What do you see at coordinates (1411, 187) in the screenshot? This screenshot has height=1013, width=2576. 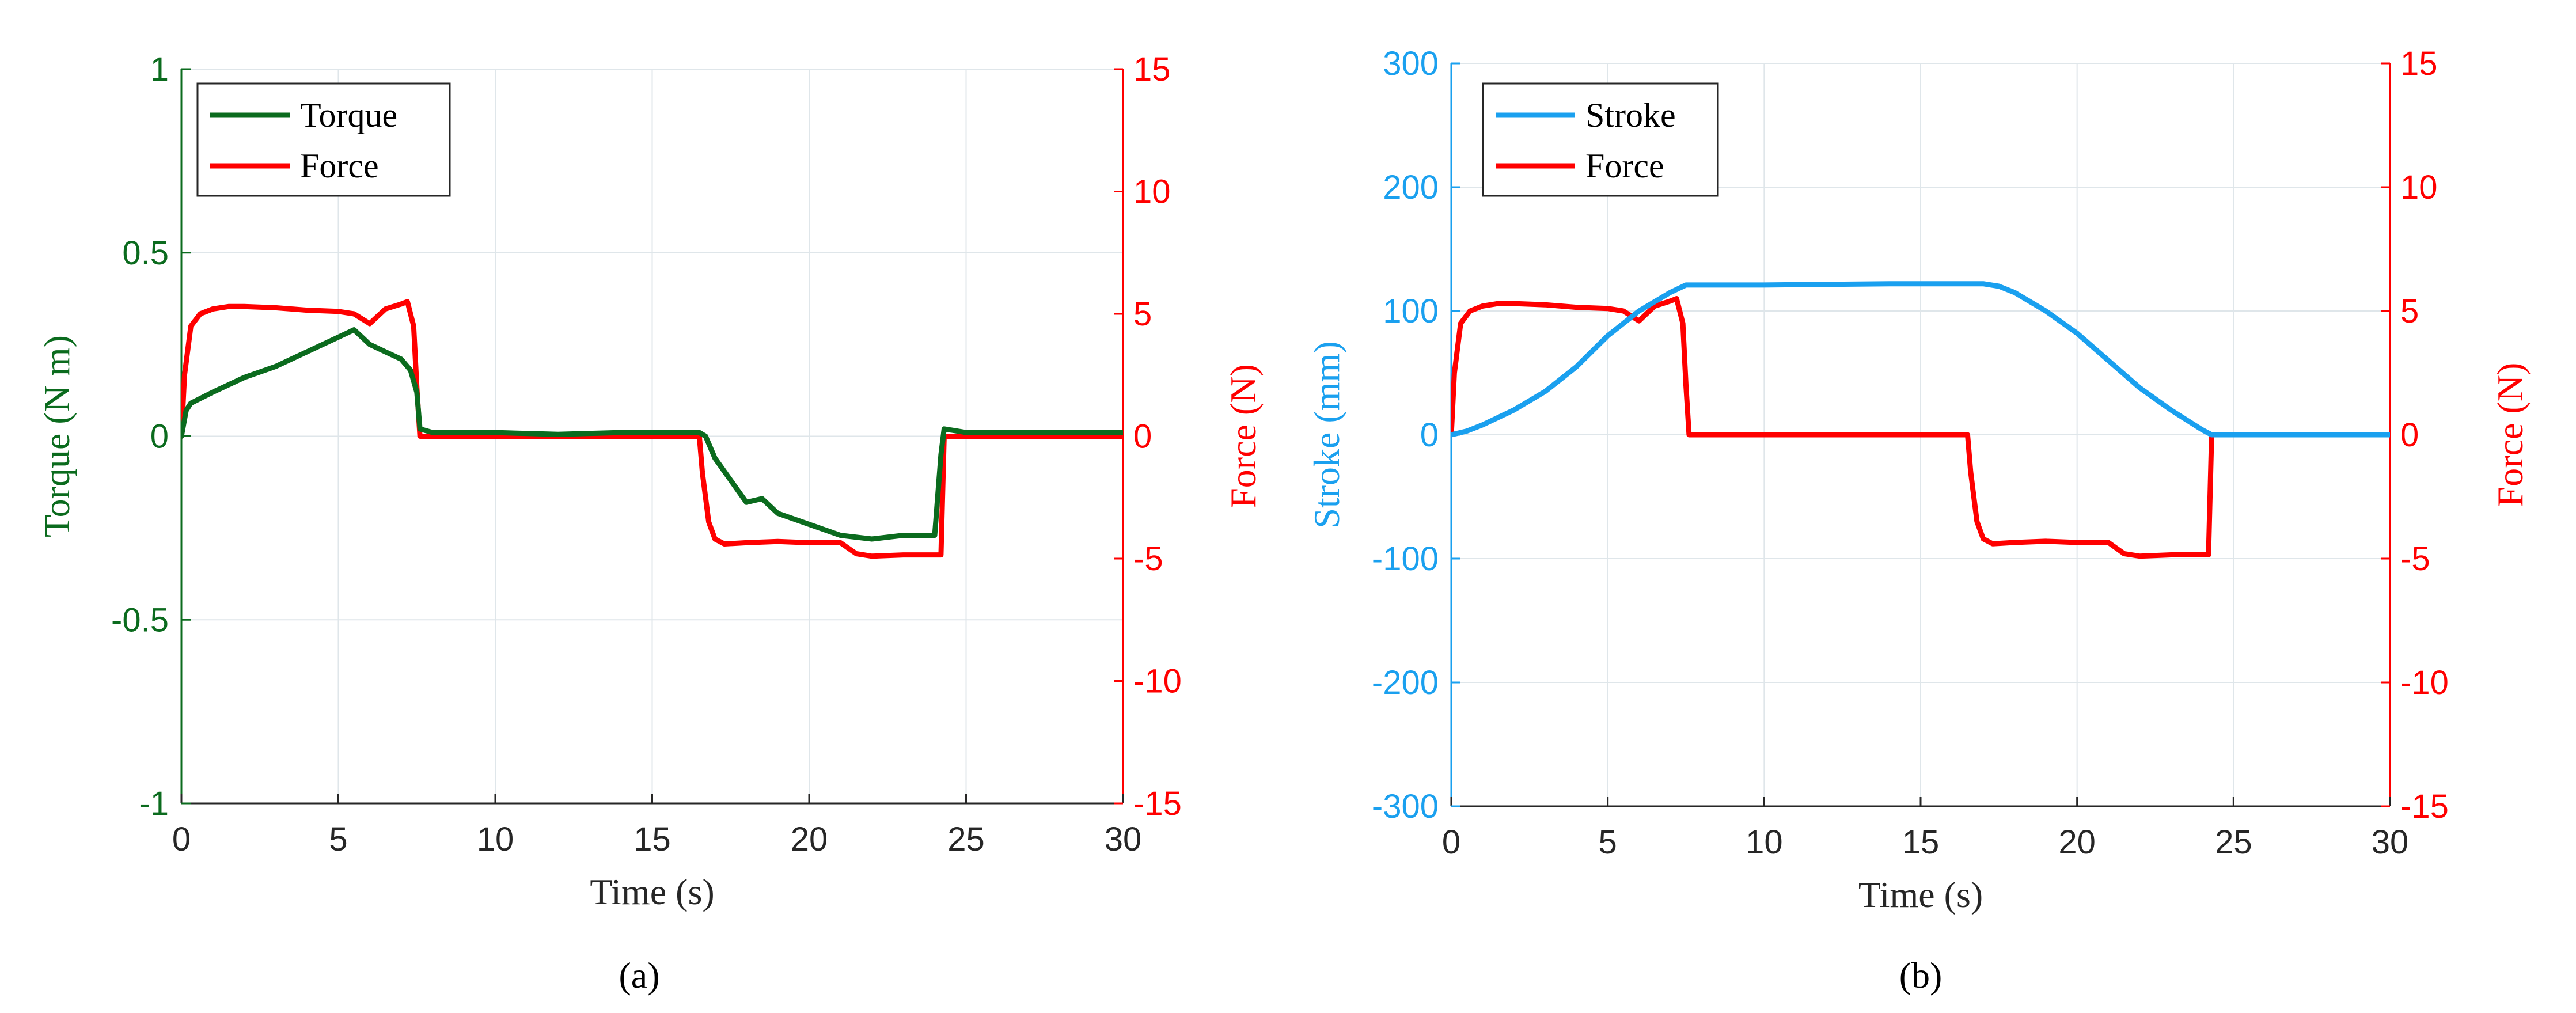 I see `left-y-tick-label: 200` at bounding box center [1411, 187].